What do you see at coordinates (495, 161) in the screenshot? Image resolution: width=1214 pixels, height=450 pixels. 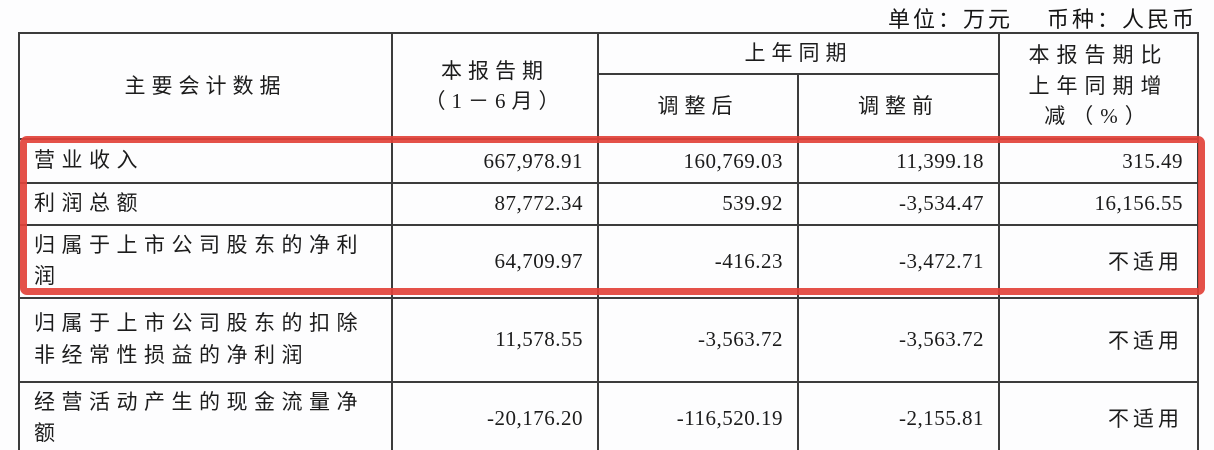 I see `value-current-cell: 667,978.91` at bounding box center [495, 161].